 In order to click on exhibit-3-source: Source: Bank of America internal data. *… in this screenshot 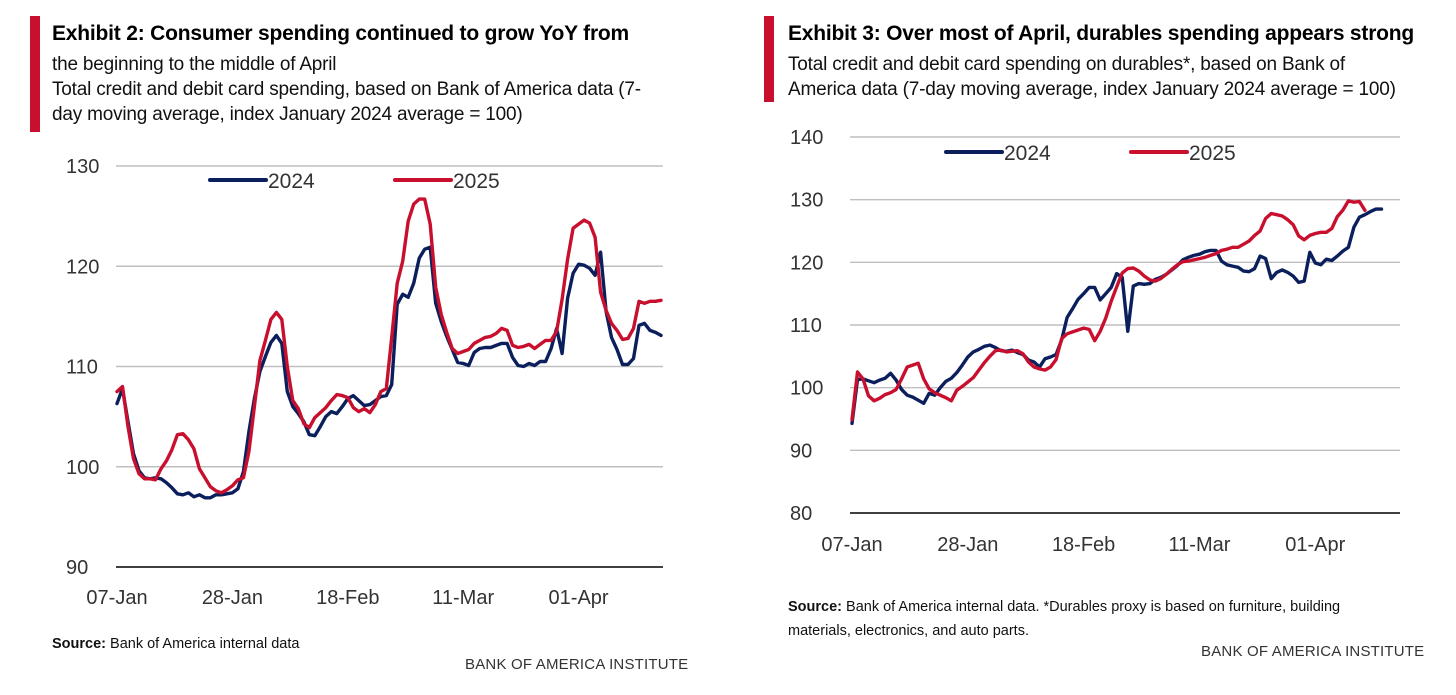, I will do `click(1088, 619)`.